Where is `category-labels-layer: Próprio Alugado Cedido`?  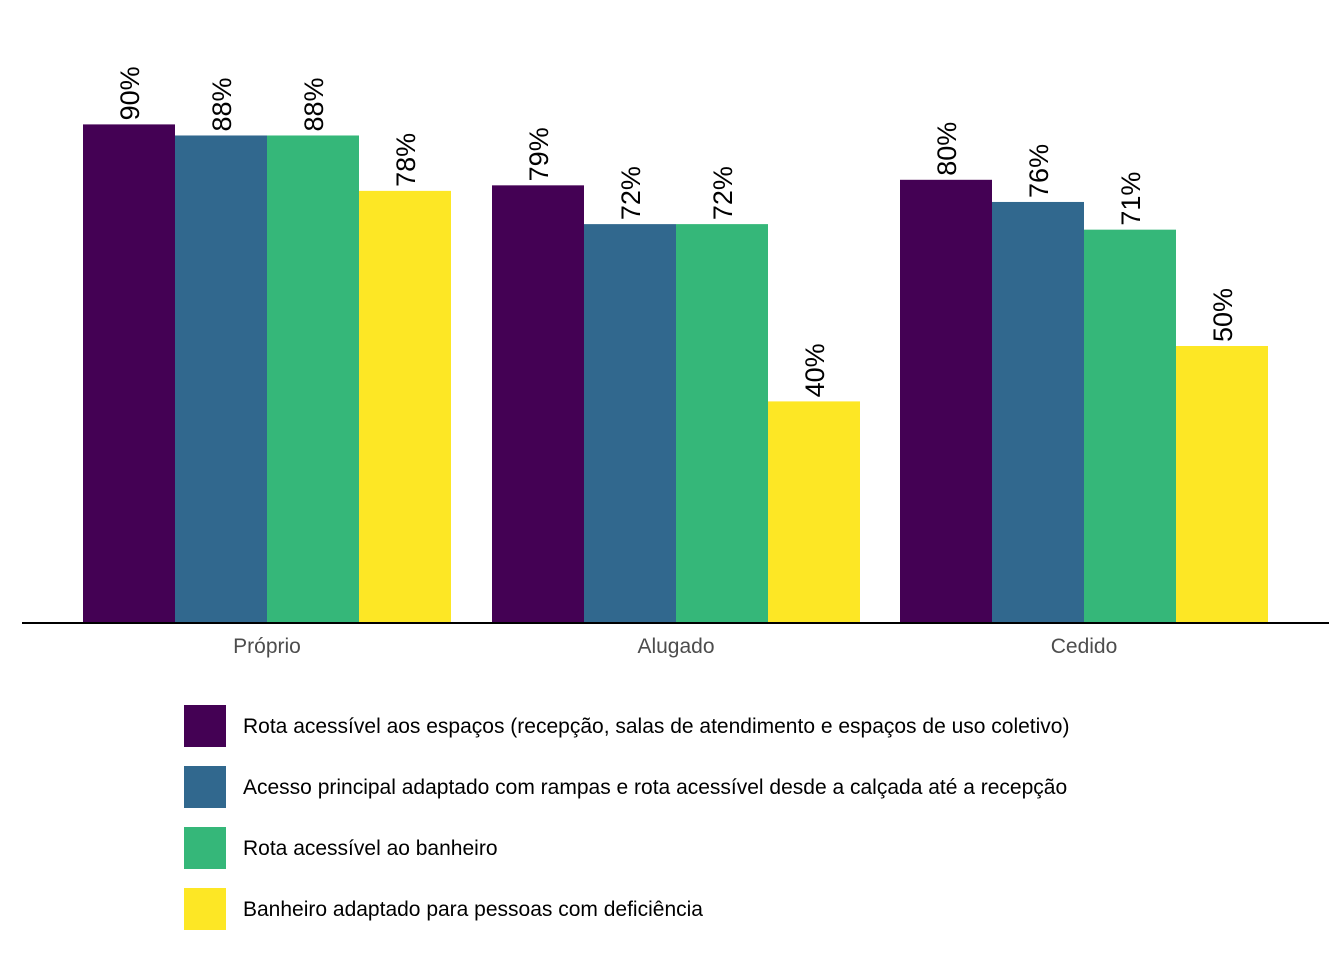 category-labels-layer: Próprio Alugado Cedido is located at coordinates (675, 646).